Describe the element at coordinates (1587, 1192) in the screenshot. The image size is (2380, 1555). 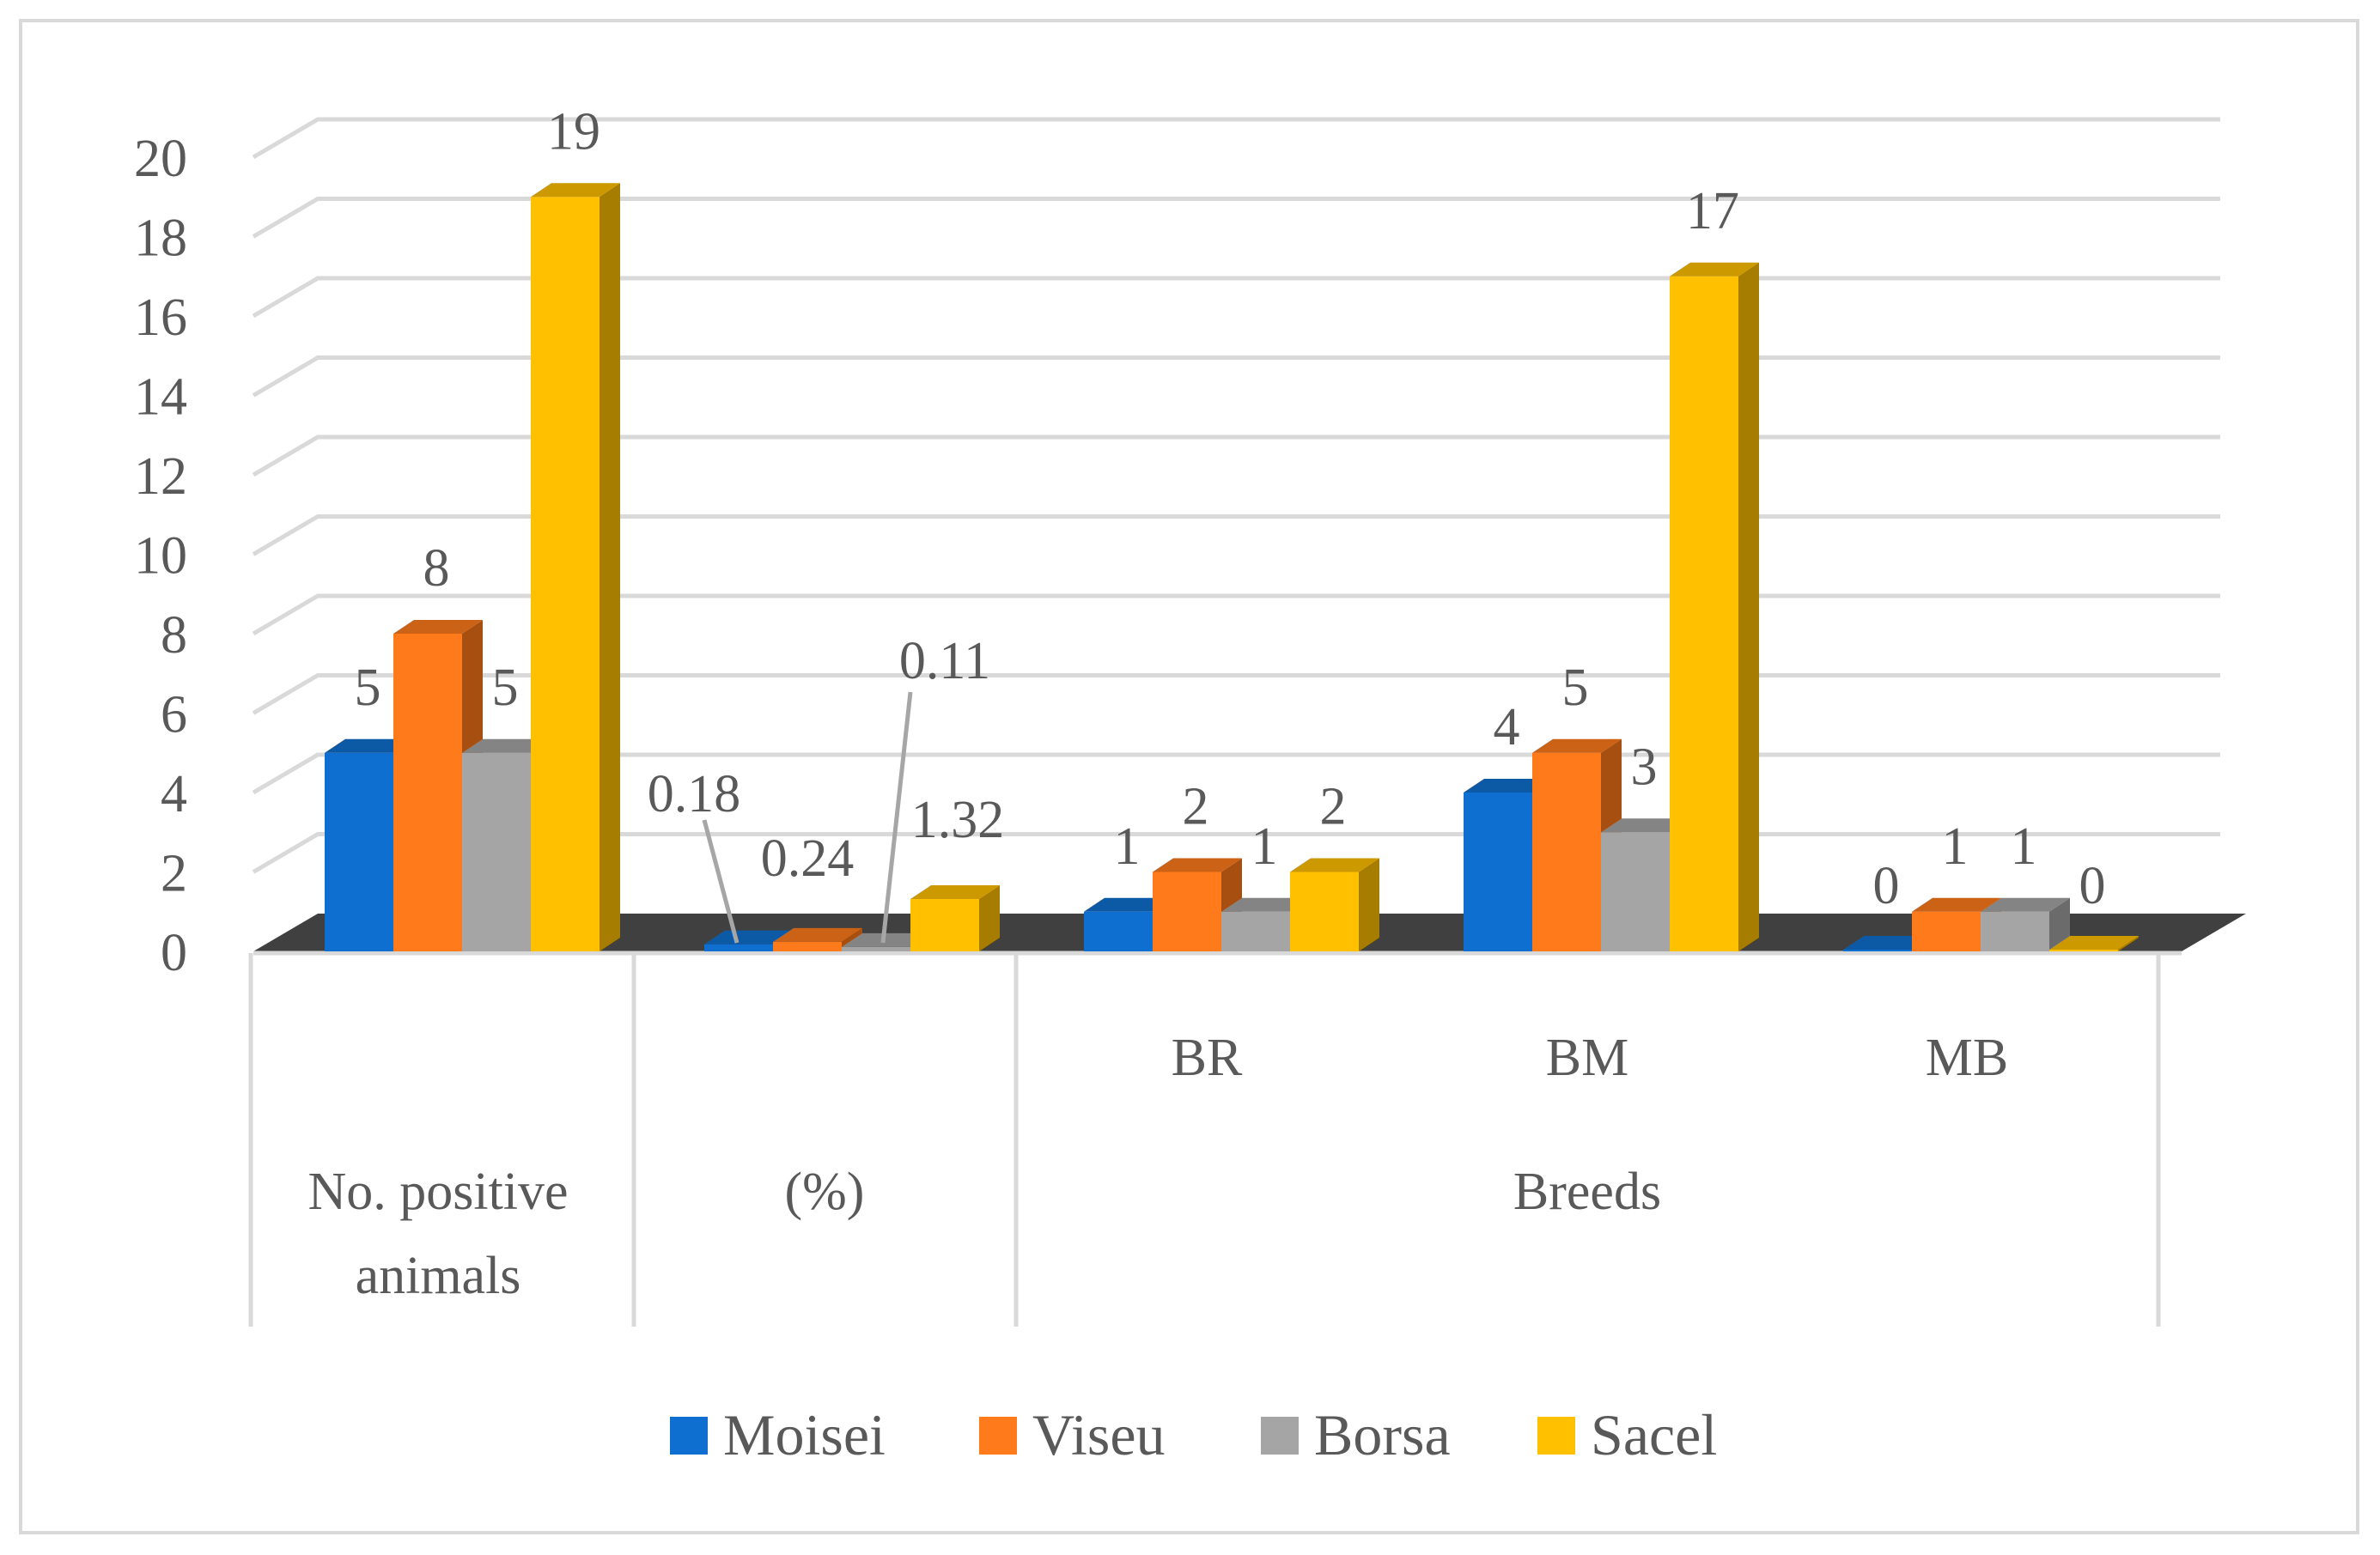
I see `category-group-label: Breeds` at that location.